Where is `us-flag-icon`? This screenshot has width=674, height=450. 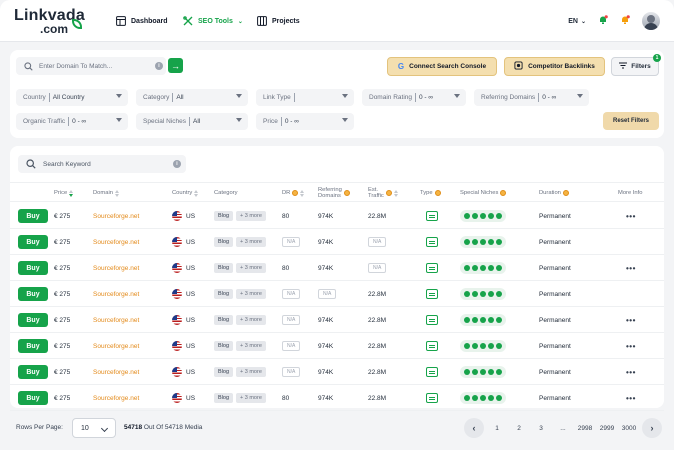
us-flag-icon is located at coordinates (177, 294).